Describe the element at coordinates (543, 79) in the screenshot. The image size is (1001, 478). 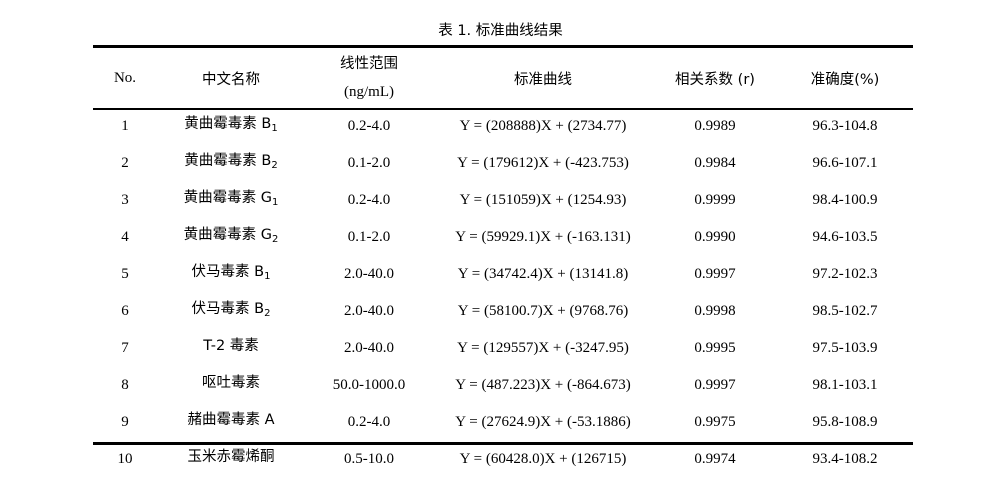
I see `header-curve: 标准曲线` at that location.